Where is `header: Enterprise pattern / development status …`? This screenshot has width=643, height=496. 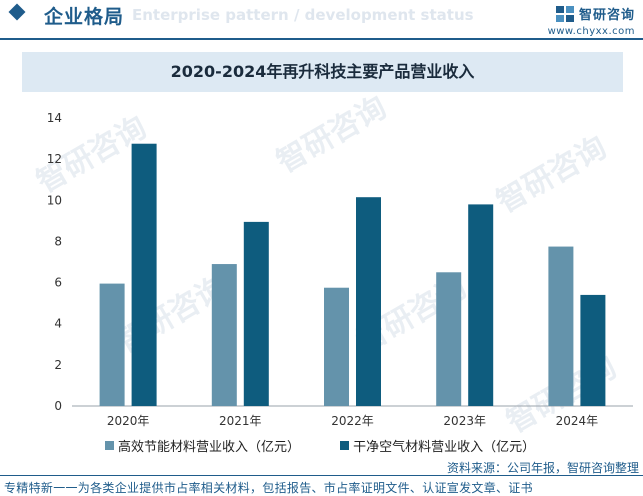
header: Enterprise pattern / development status … is located at coordinates (321, 20).